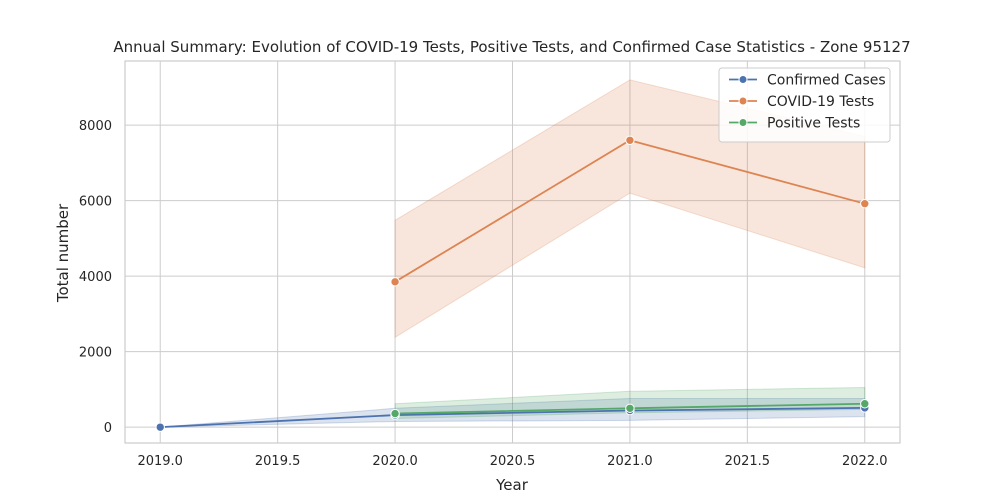 This screenshot has height=500, width=1000. I want to click on x-tick-label: 2020.0, so click(395, 461).